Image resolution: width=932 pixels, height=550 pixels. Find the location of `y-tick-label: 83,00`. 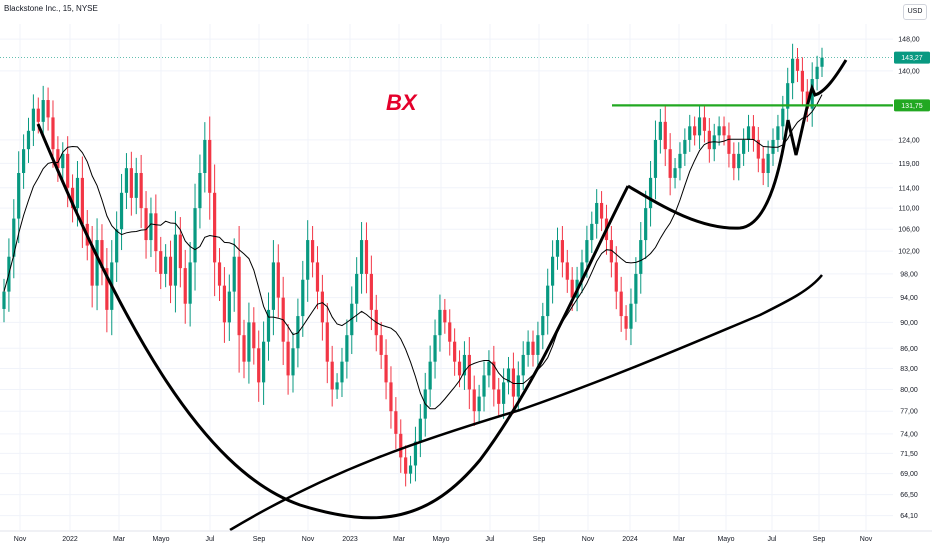

y-tick-label: 83,00 is located at coordinates (909, 369).